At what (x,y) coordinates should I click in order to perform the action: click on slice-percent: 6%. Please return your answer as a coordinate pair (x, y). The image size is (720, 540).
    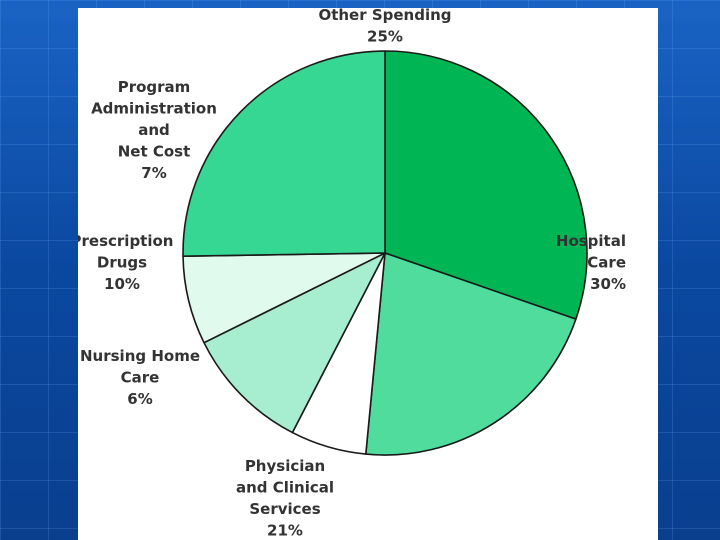
    Looking at the image, I should click on (139, 399).